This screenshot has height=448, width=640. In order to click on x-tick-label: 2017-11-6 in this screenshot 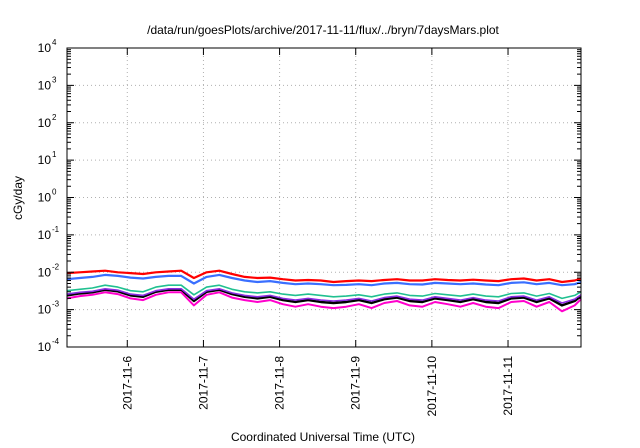, I will do `click(127, 383)`.